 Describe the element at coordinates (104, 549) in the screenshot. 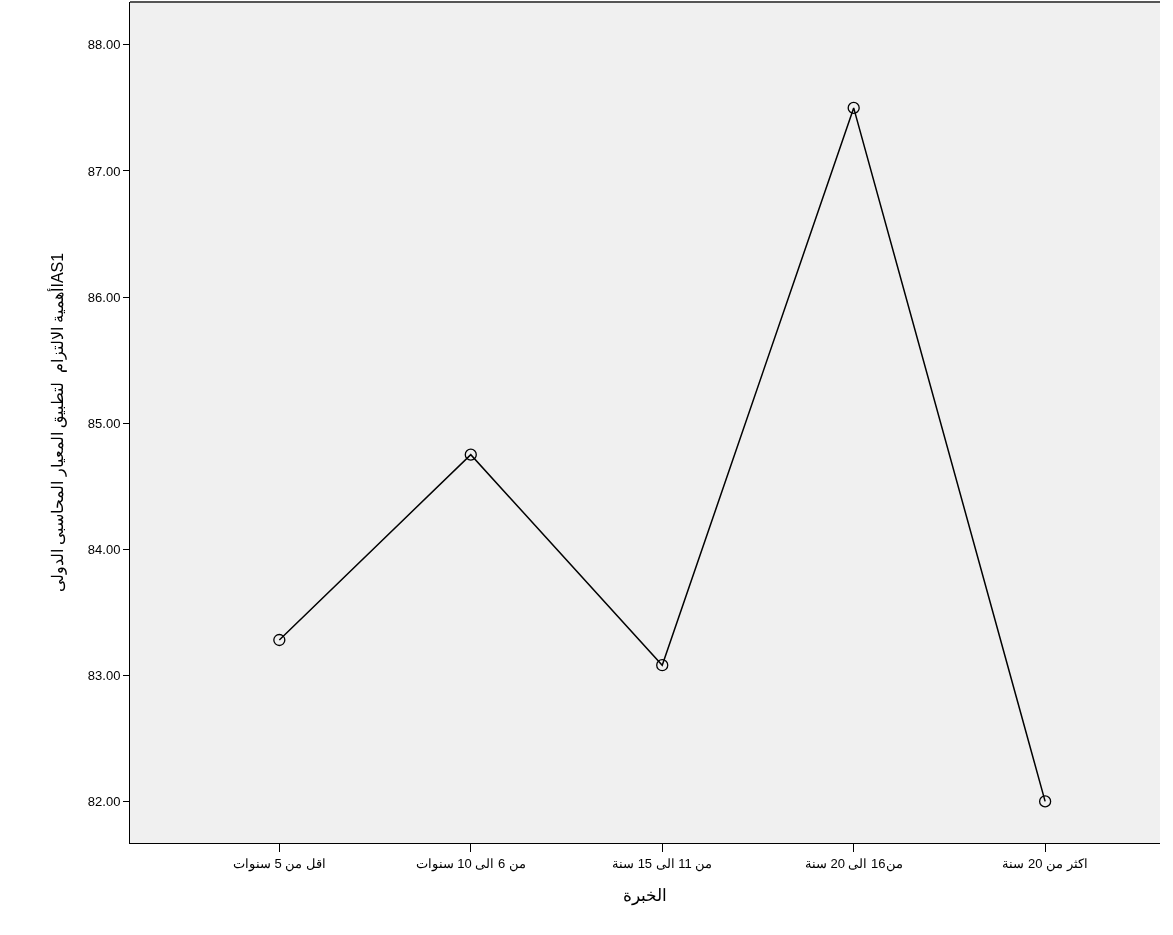

I see `y-tick-label: 84.00` at that location.